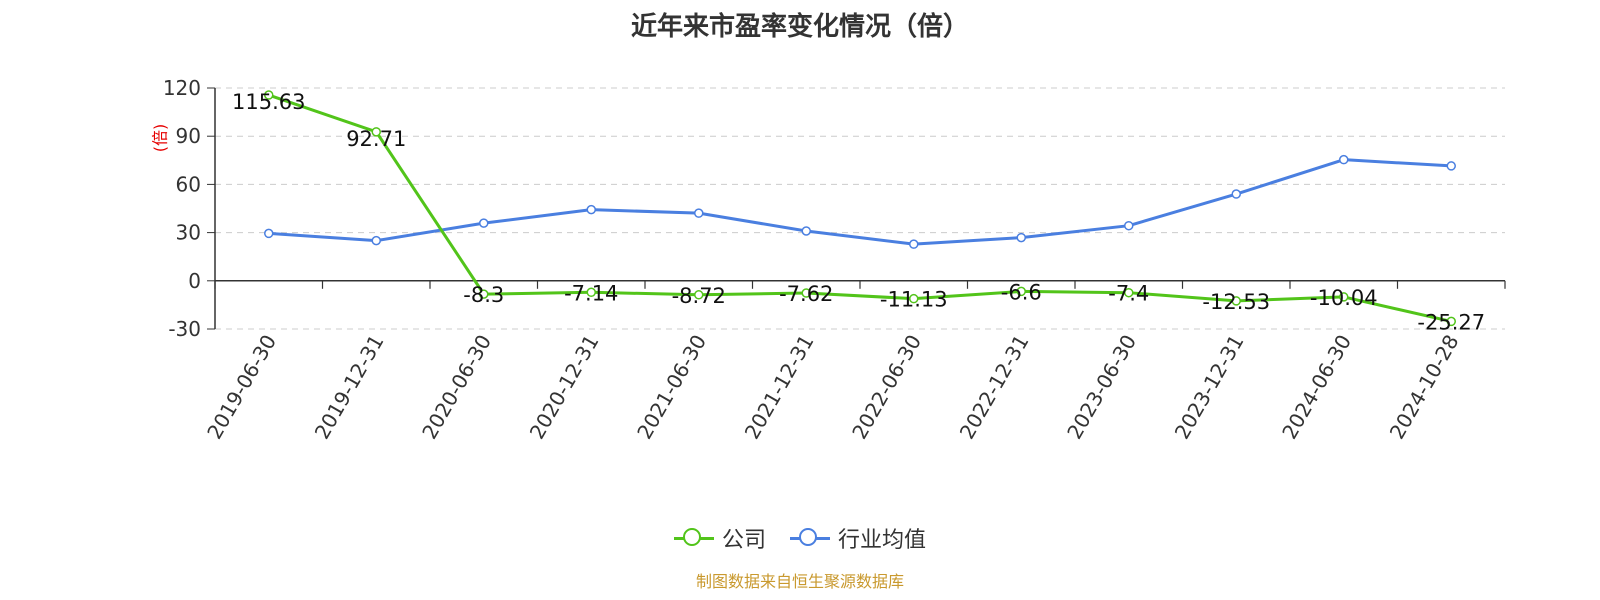 This screenshot has height=600, width=1600. Describe the element at coordinates (693, 538) in the screenshot. I see `legend-swatch-company` at that location.